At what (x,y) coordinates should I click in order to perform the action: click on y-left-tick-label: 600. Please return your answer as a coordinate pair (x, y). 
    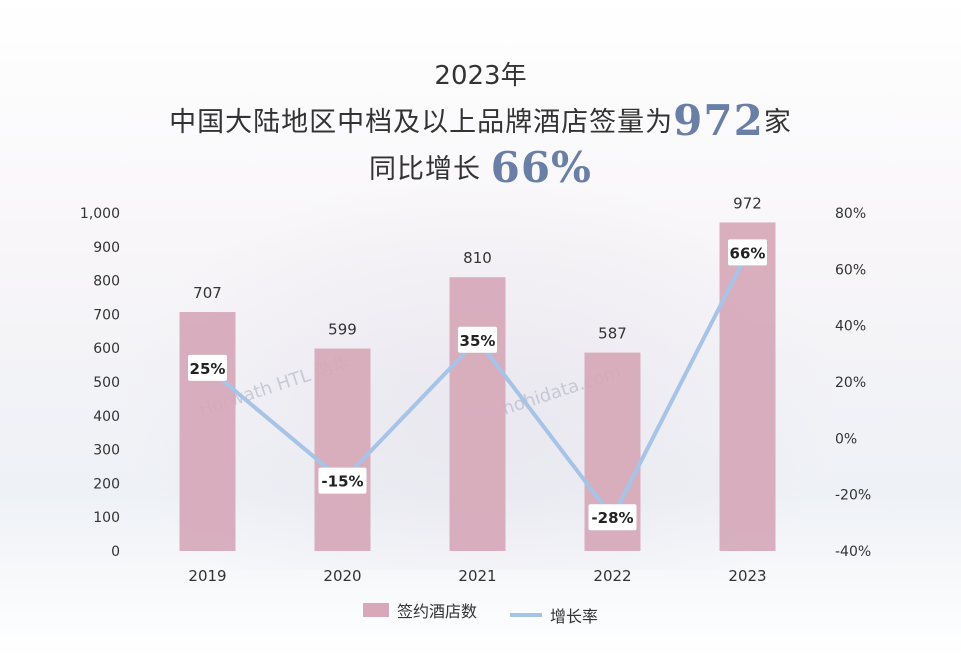
    Looking at the image, I should click on (106, 349).